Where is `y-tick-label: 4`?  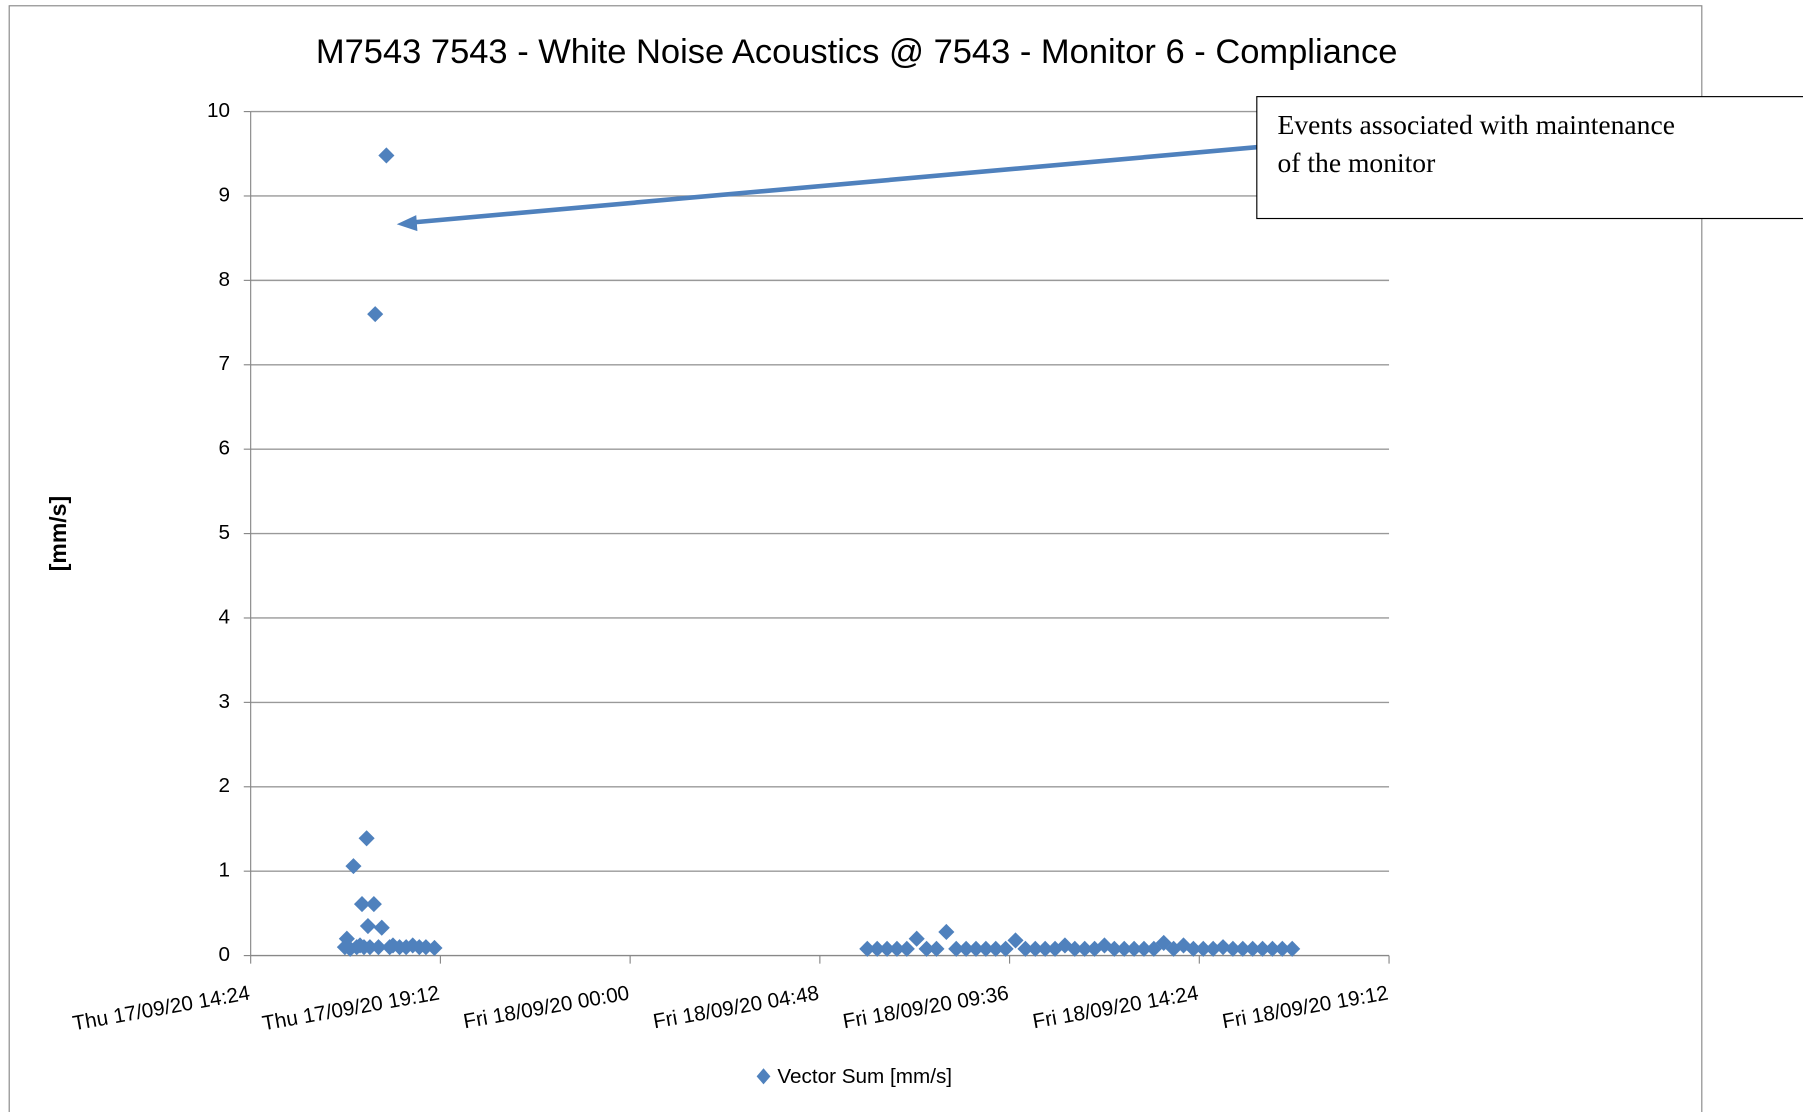
y-tick-label: 4 is located at coordinates (224, 616).